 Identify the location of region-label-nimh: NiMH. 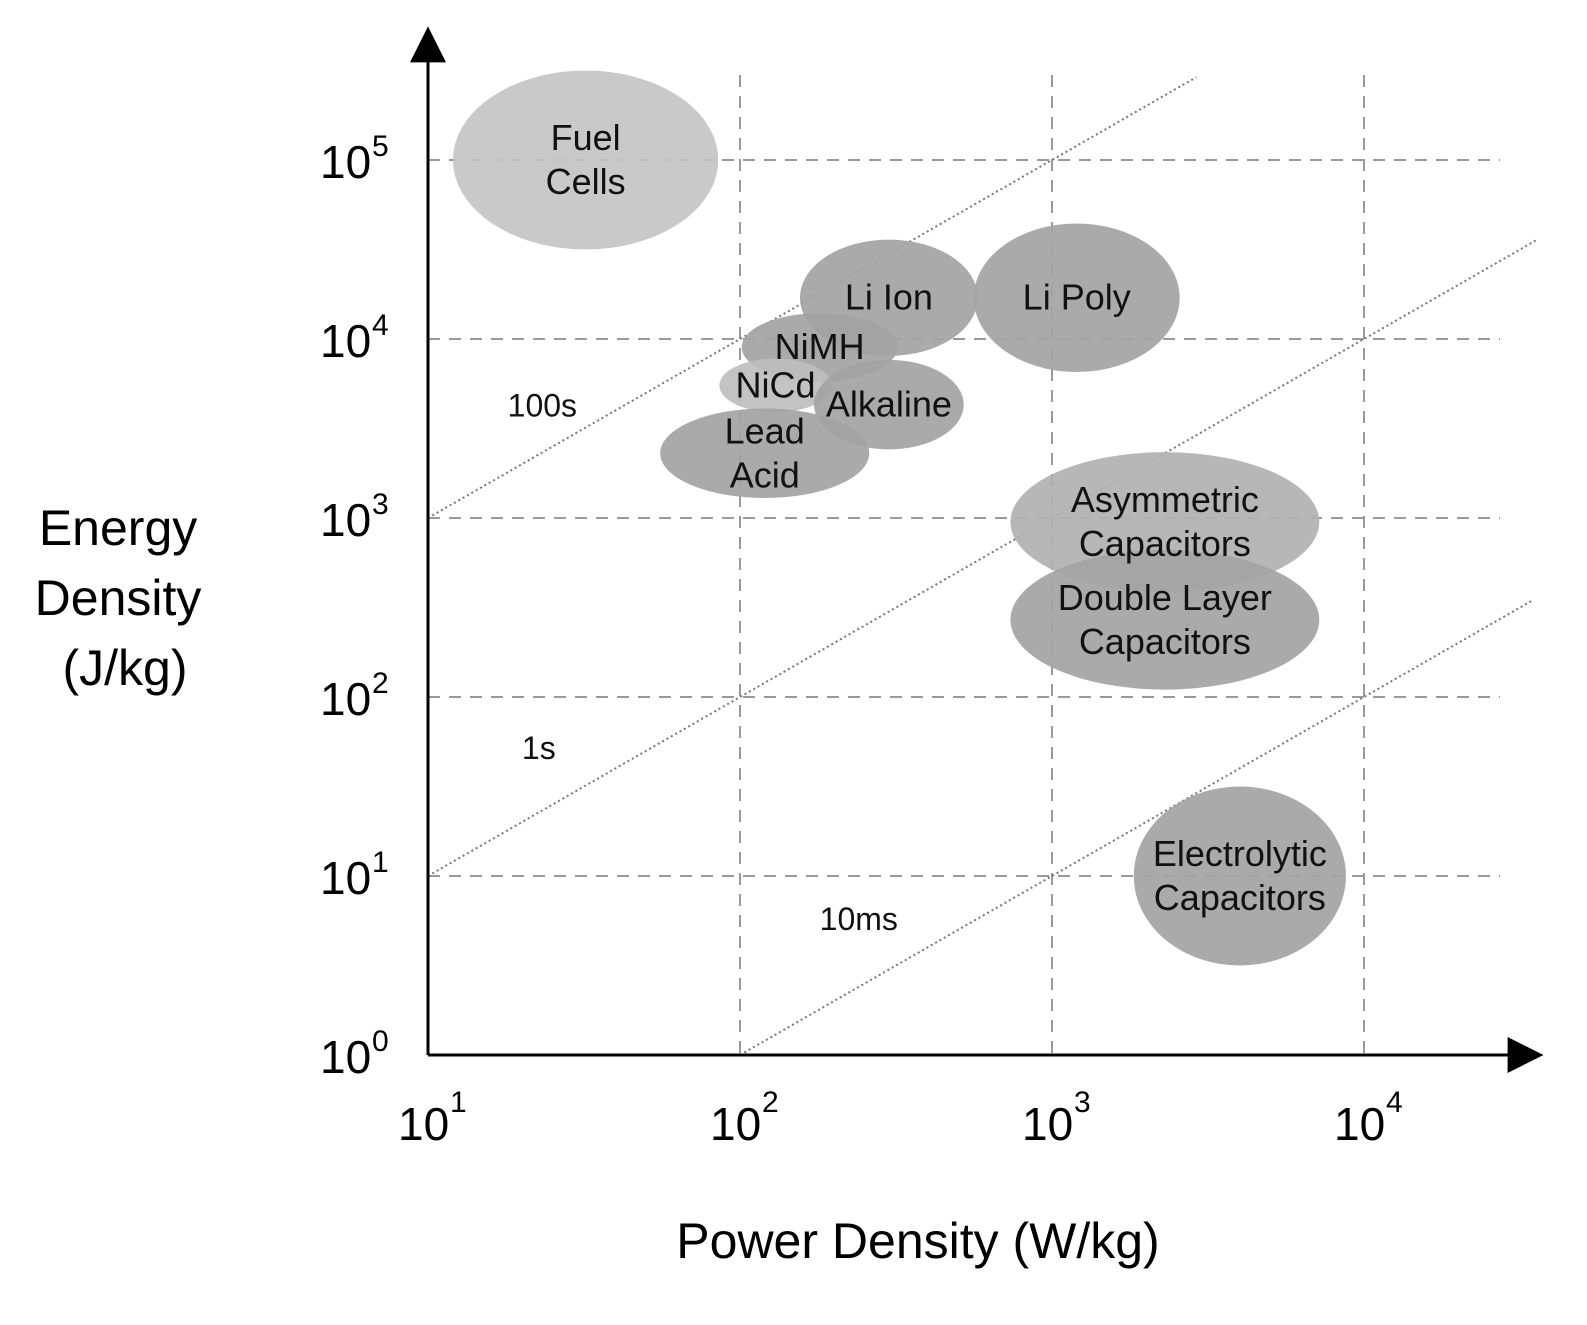
(820, 346).